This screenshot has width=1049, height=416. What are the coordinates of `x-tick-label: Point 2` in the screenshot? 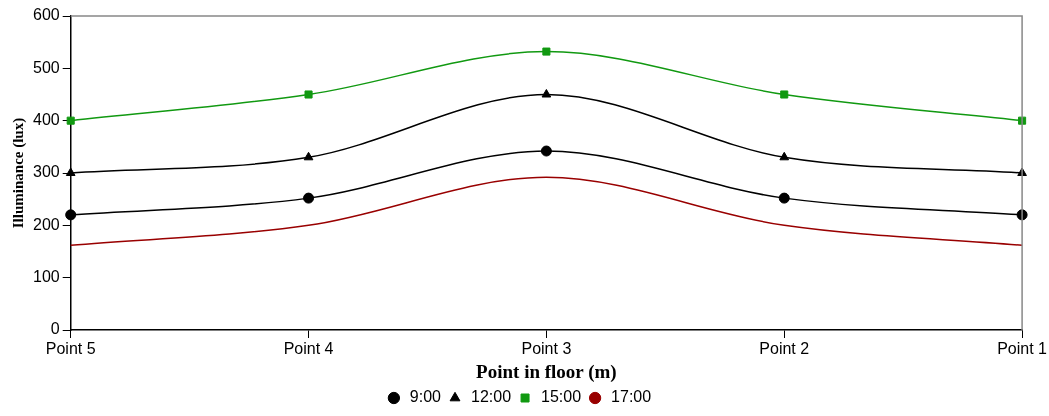 It's located at (784, 349).